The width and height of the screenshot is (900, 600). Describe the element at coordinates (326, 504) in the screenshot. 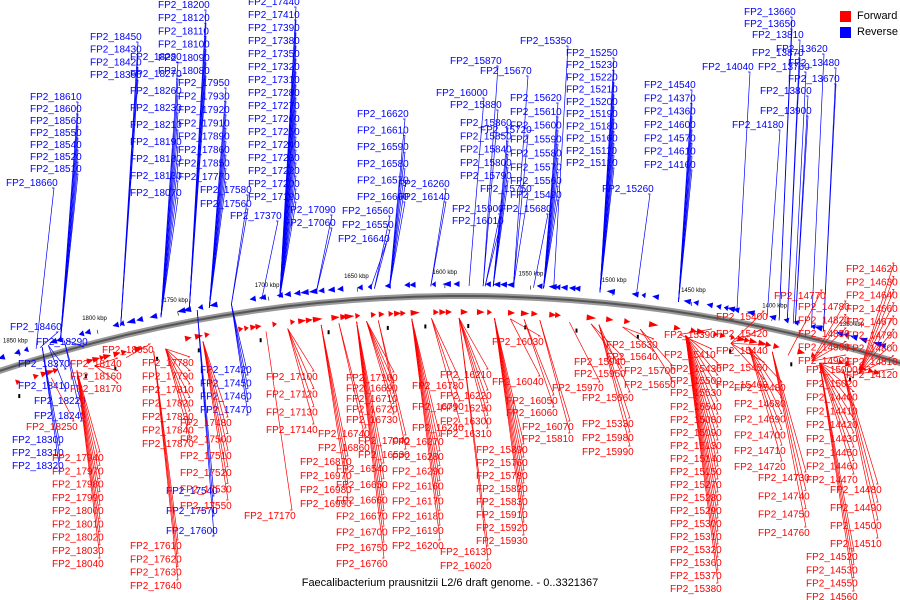

I see `forward-gene-label: FP2_16990` at that location.